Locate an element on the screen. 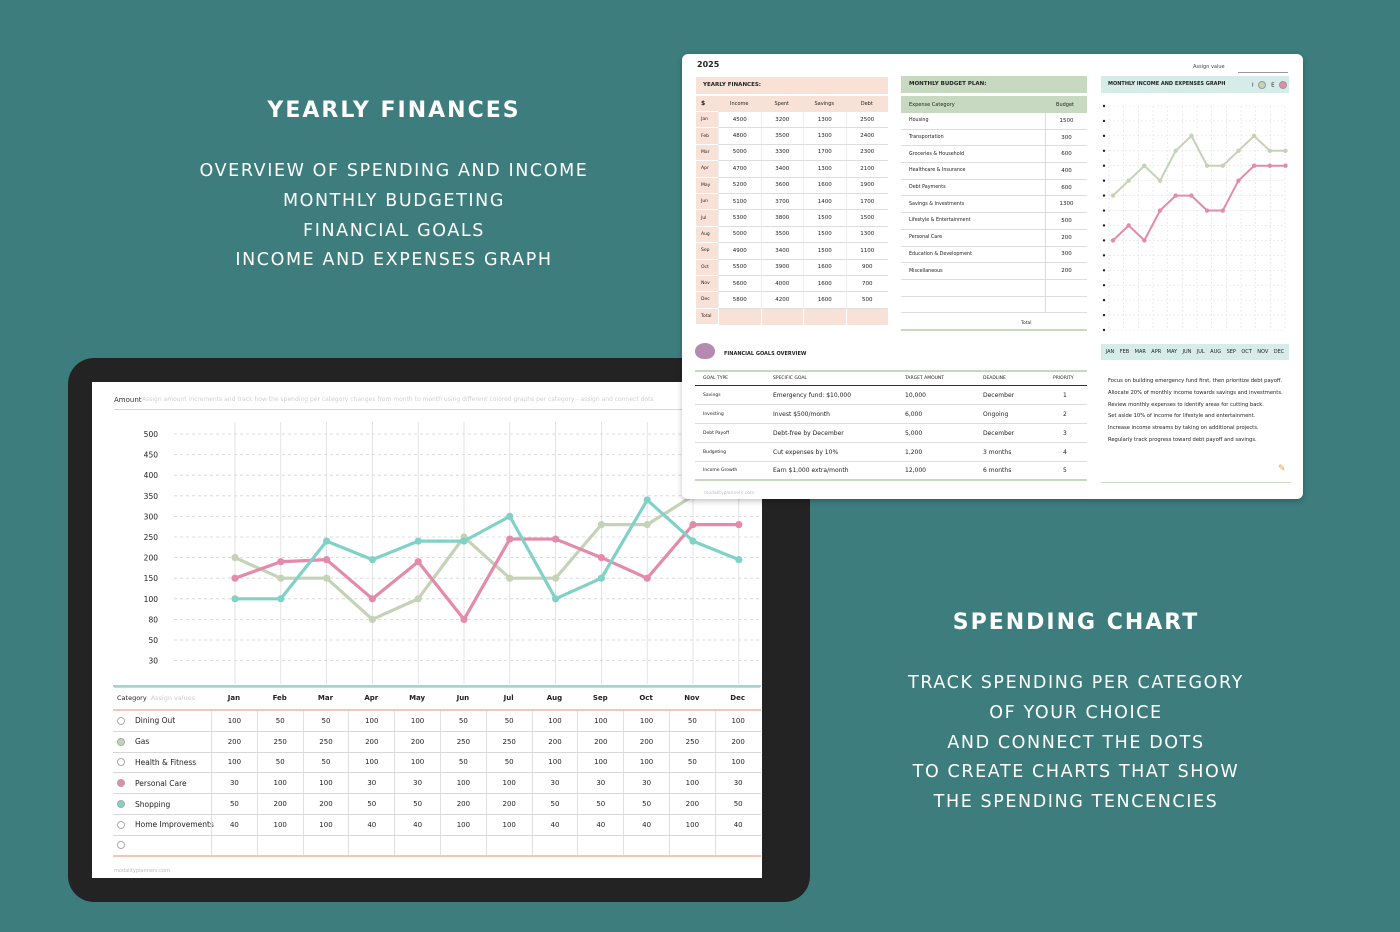  priority: 3 is located at coordinates (1065, 433).